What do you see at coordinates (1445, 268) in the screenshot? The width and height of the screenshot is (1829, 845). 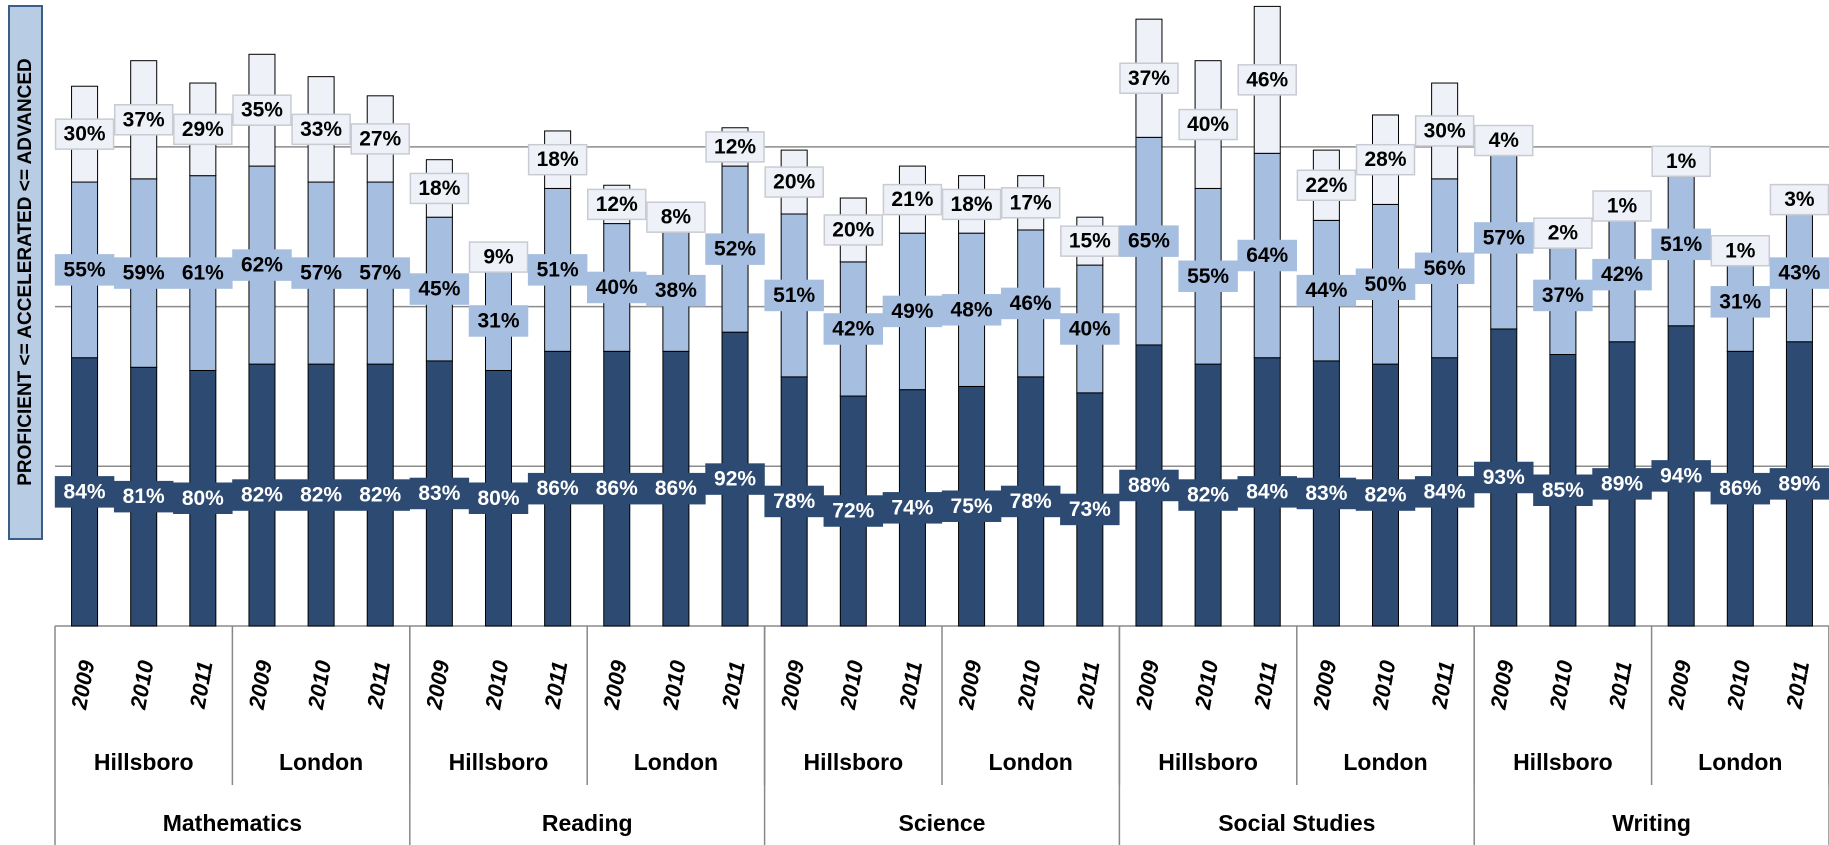 I see `value-label: 56%` at bounding box center [1445, 268].